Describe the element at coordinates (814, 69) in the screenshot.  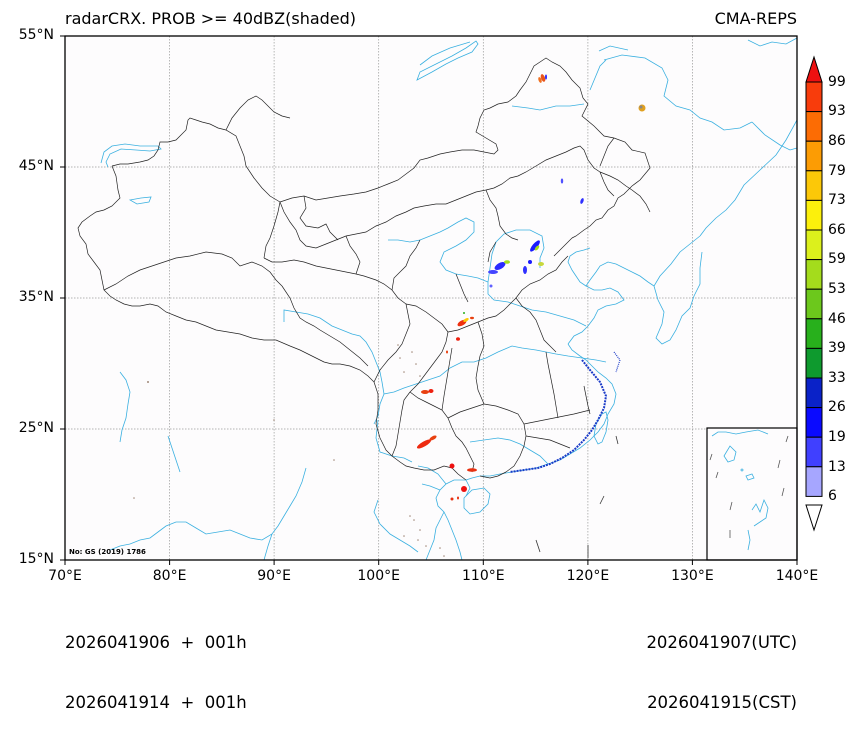
I see `colorbar-max-extension` at that location.